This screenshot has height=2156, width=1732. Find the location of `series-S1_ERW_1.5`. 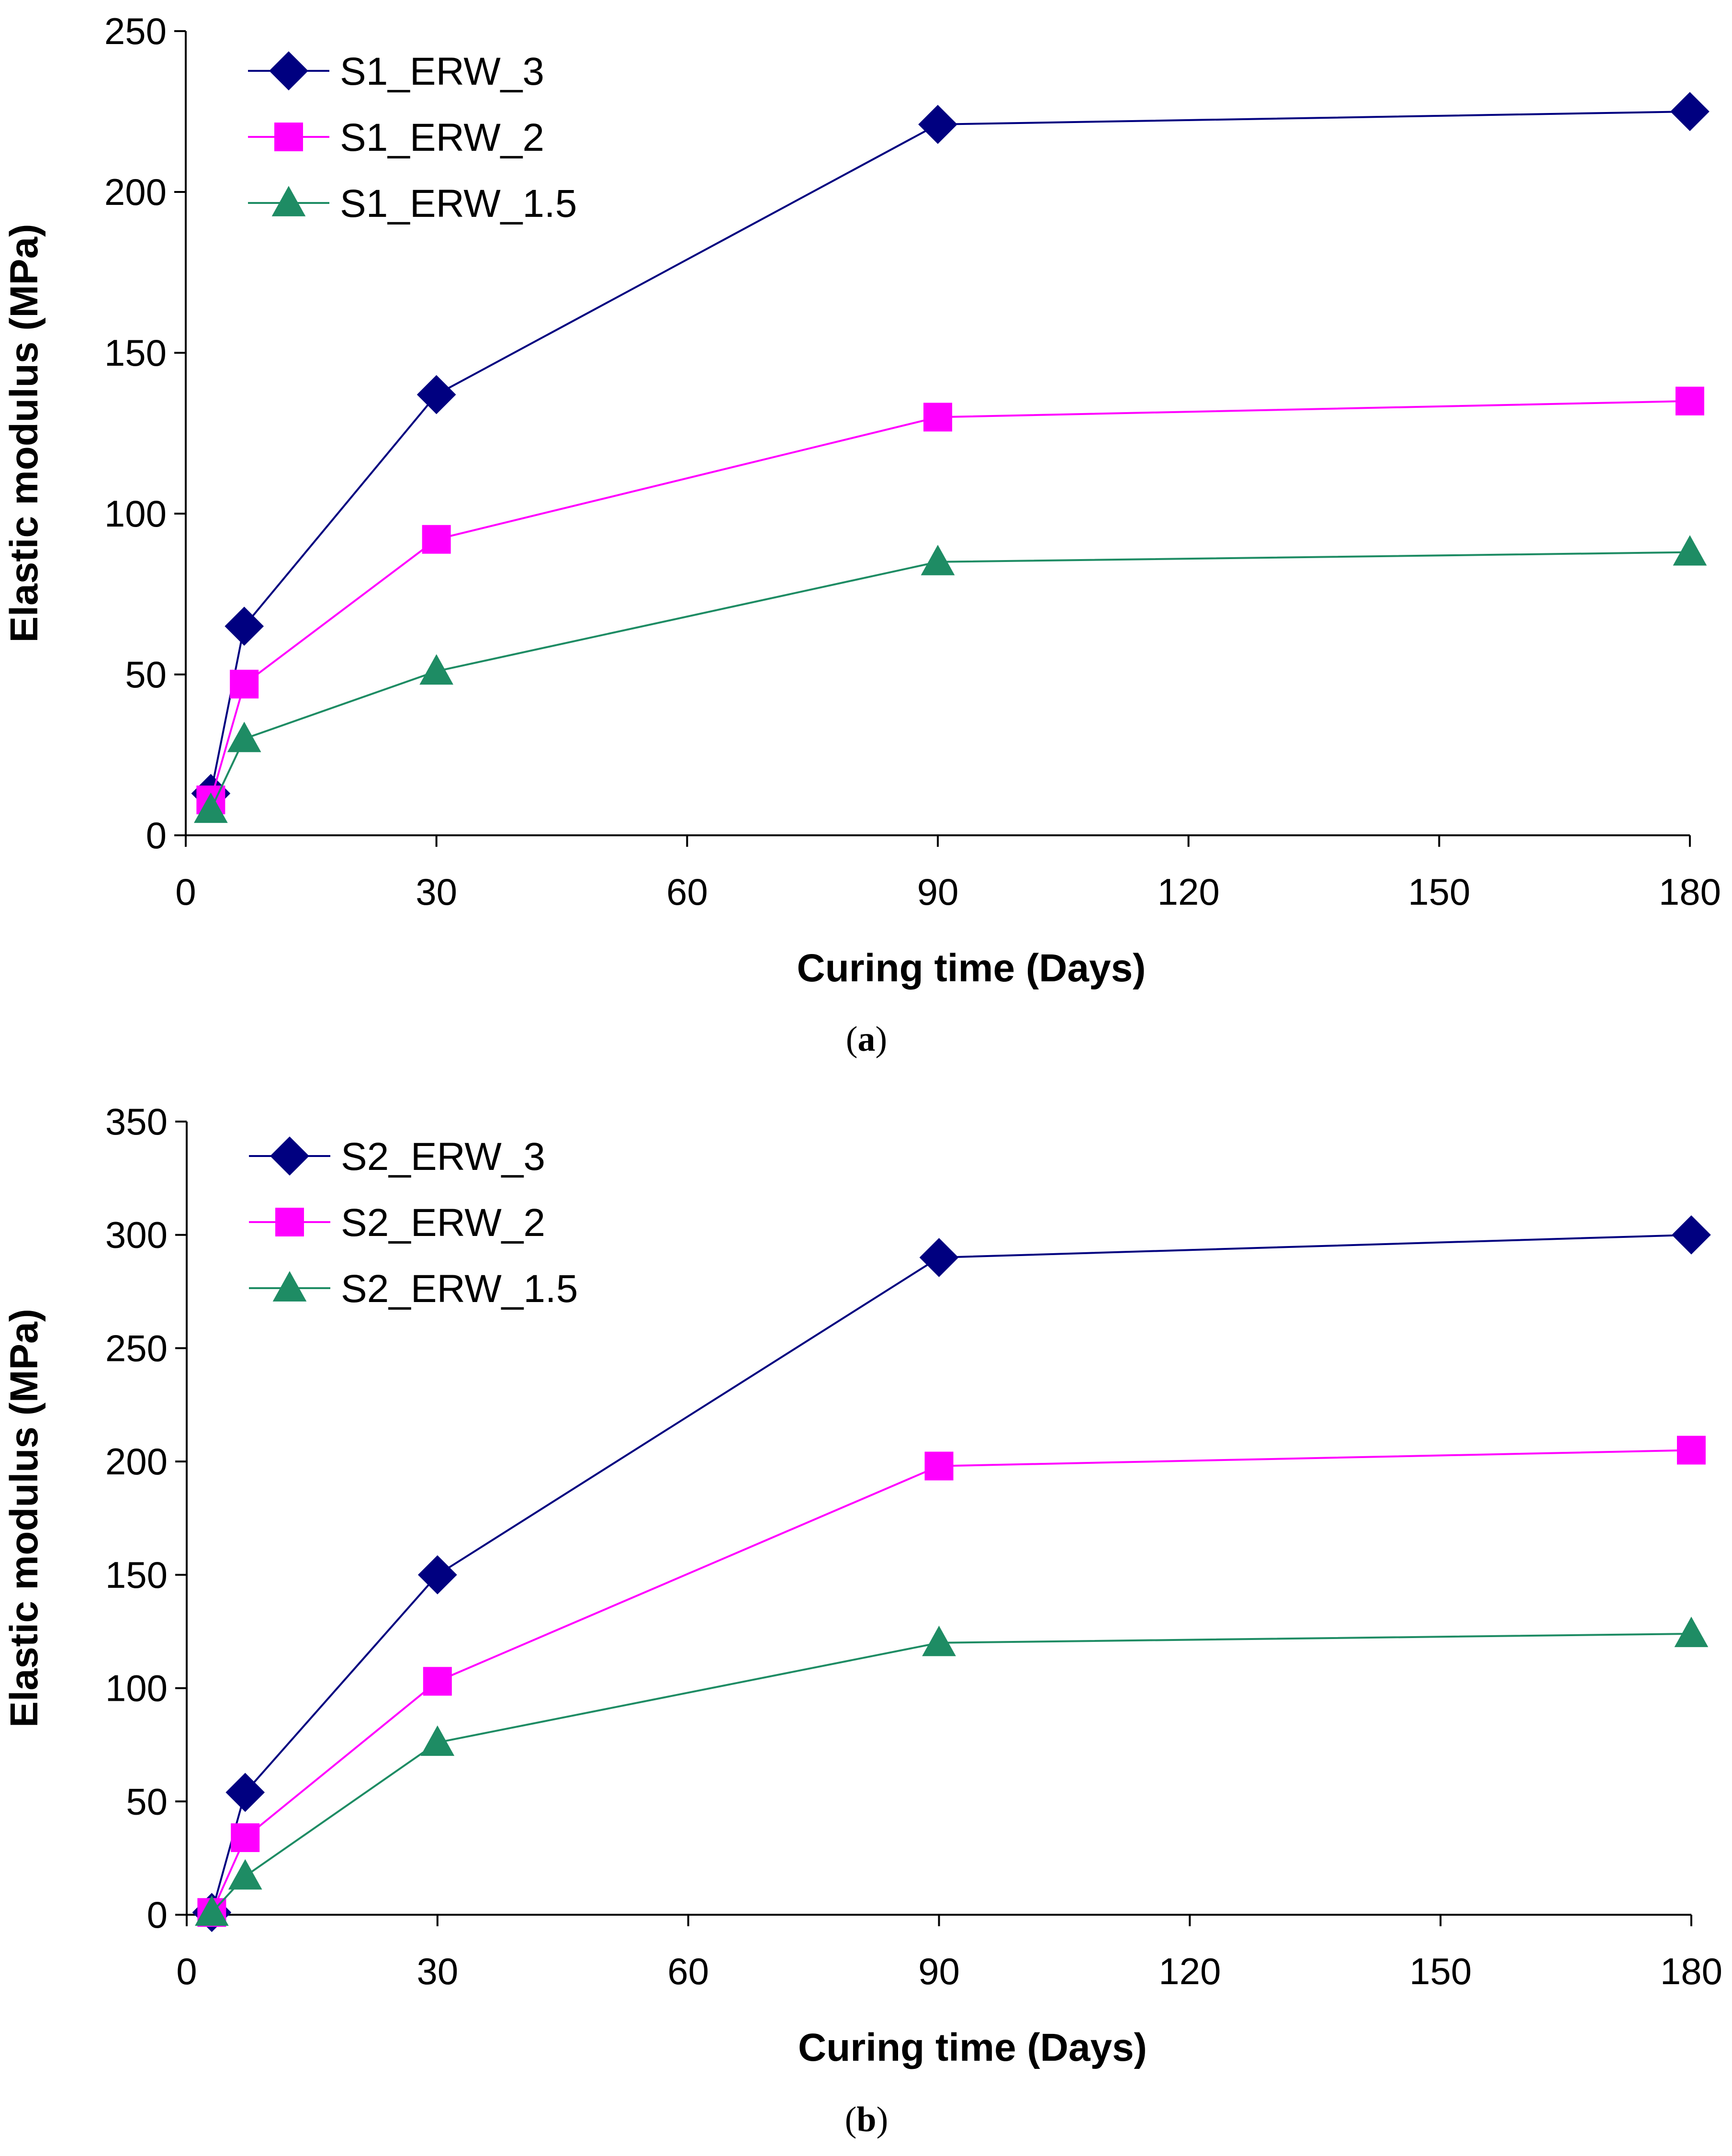

series-S1_ERW_1.5 is located at coordinates (950, 679).